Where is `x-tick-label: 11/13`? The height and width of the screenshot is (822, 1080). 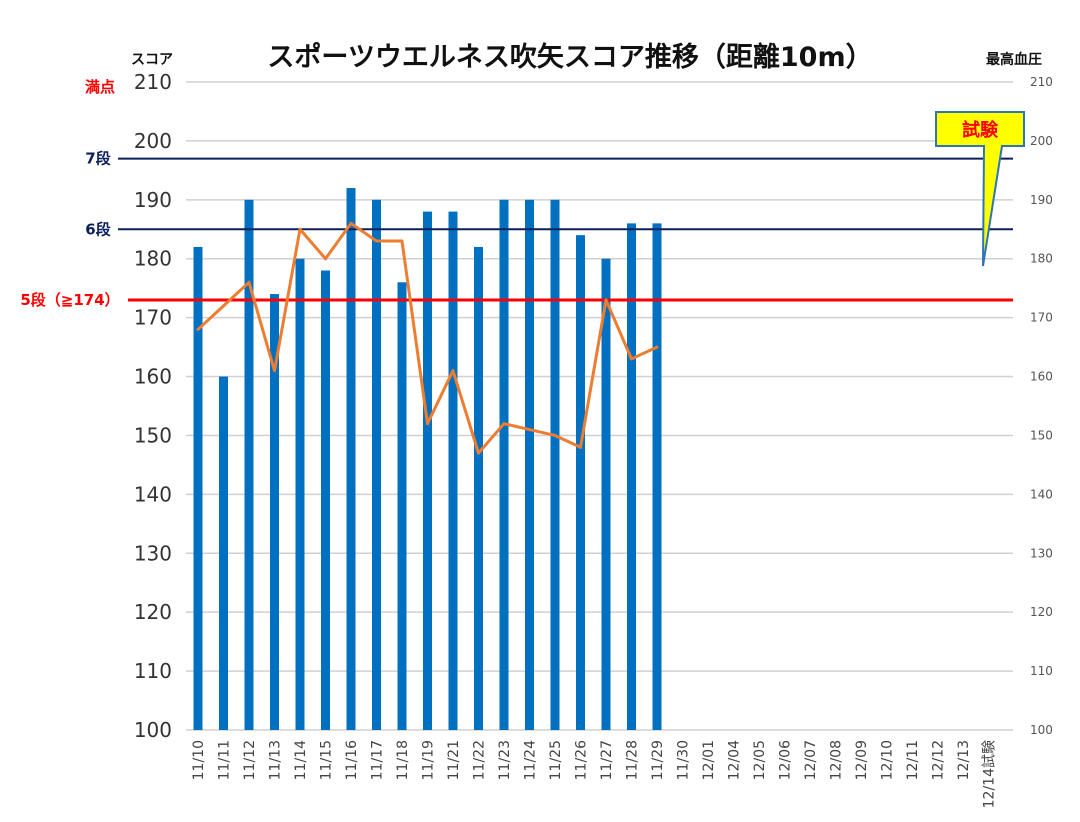
x-tick-label: 11/13 is located at coordinates (276, 760).